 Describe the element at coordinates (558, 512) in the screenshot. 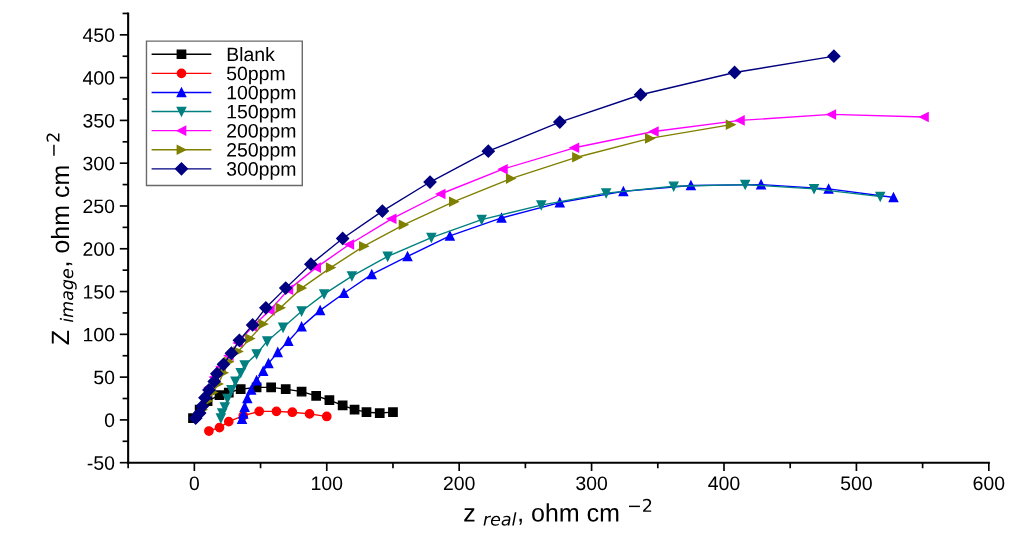

I see `x-axis-title: z $_{real}$, ohm cm $^{−2}$` at that location.